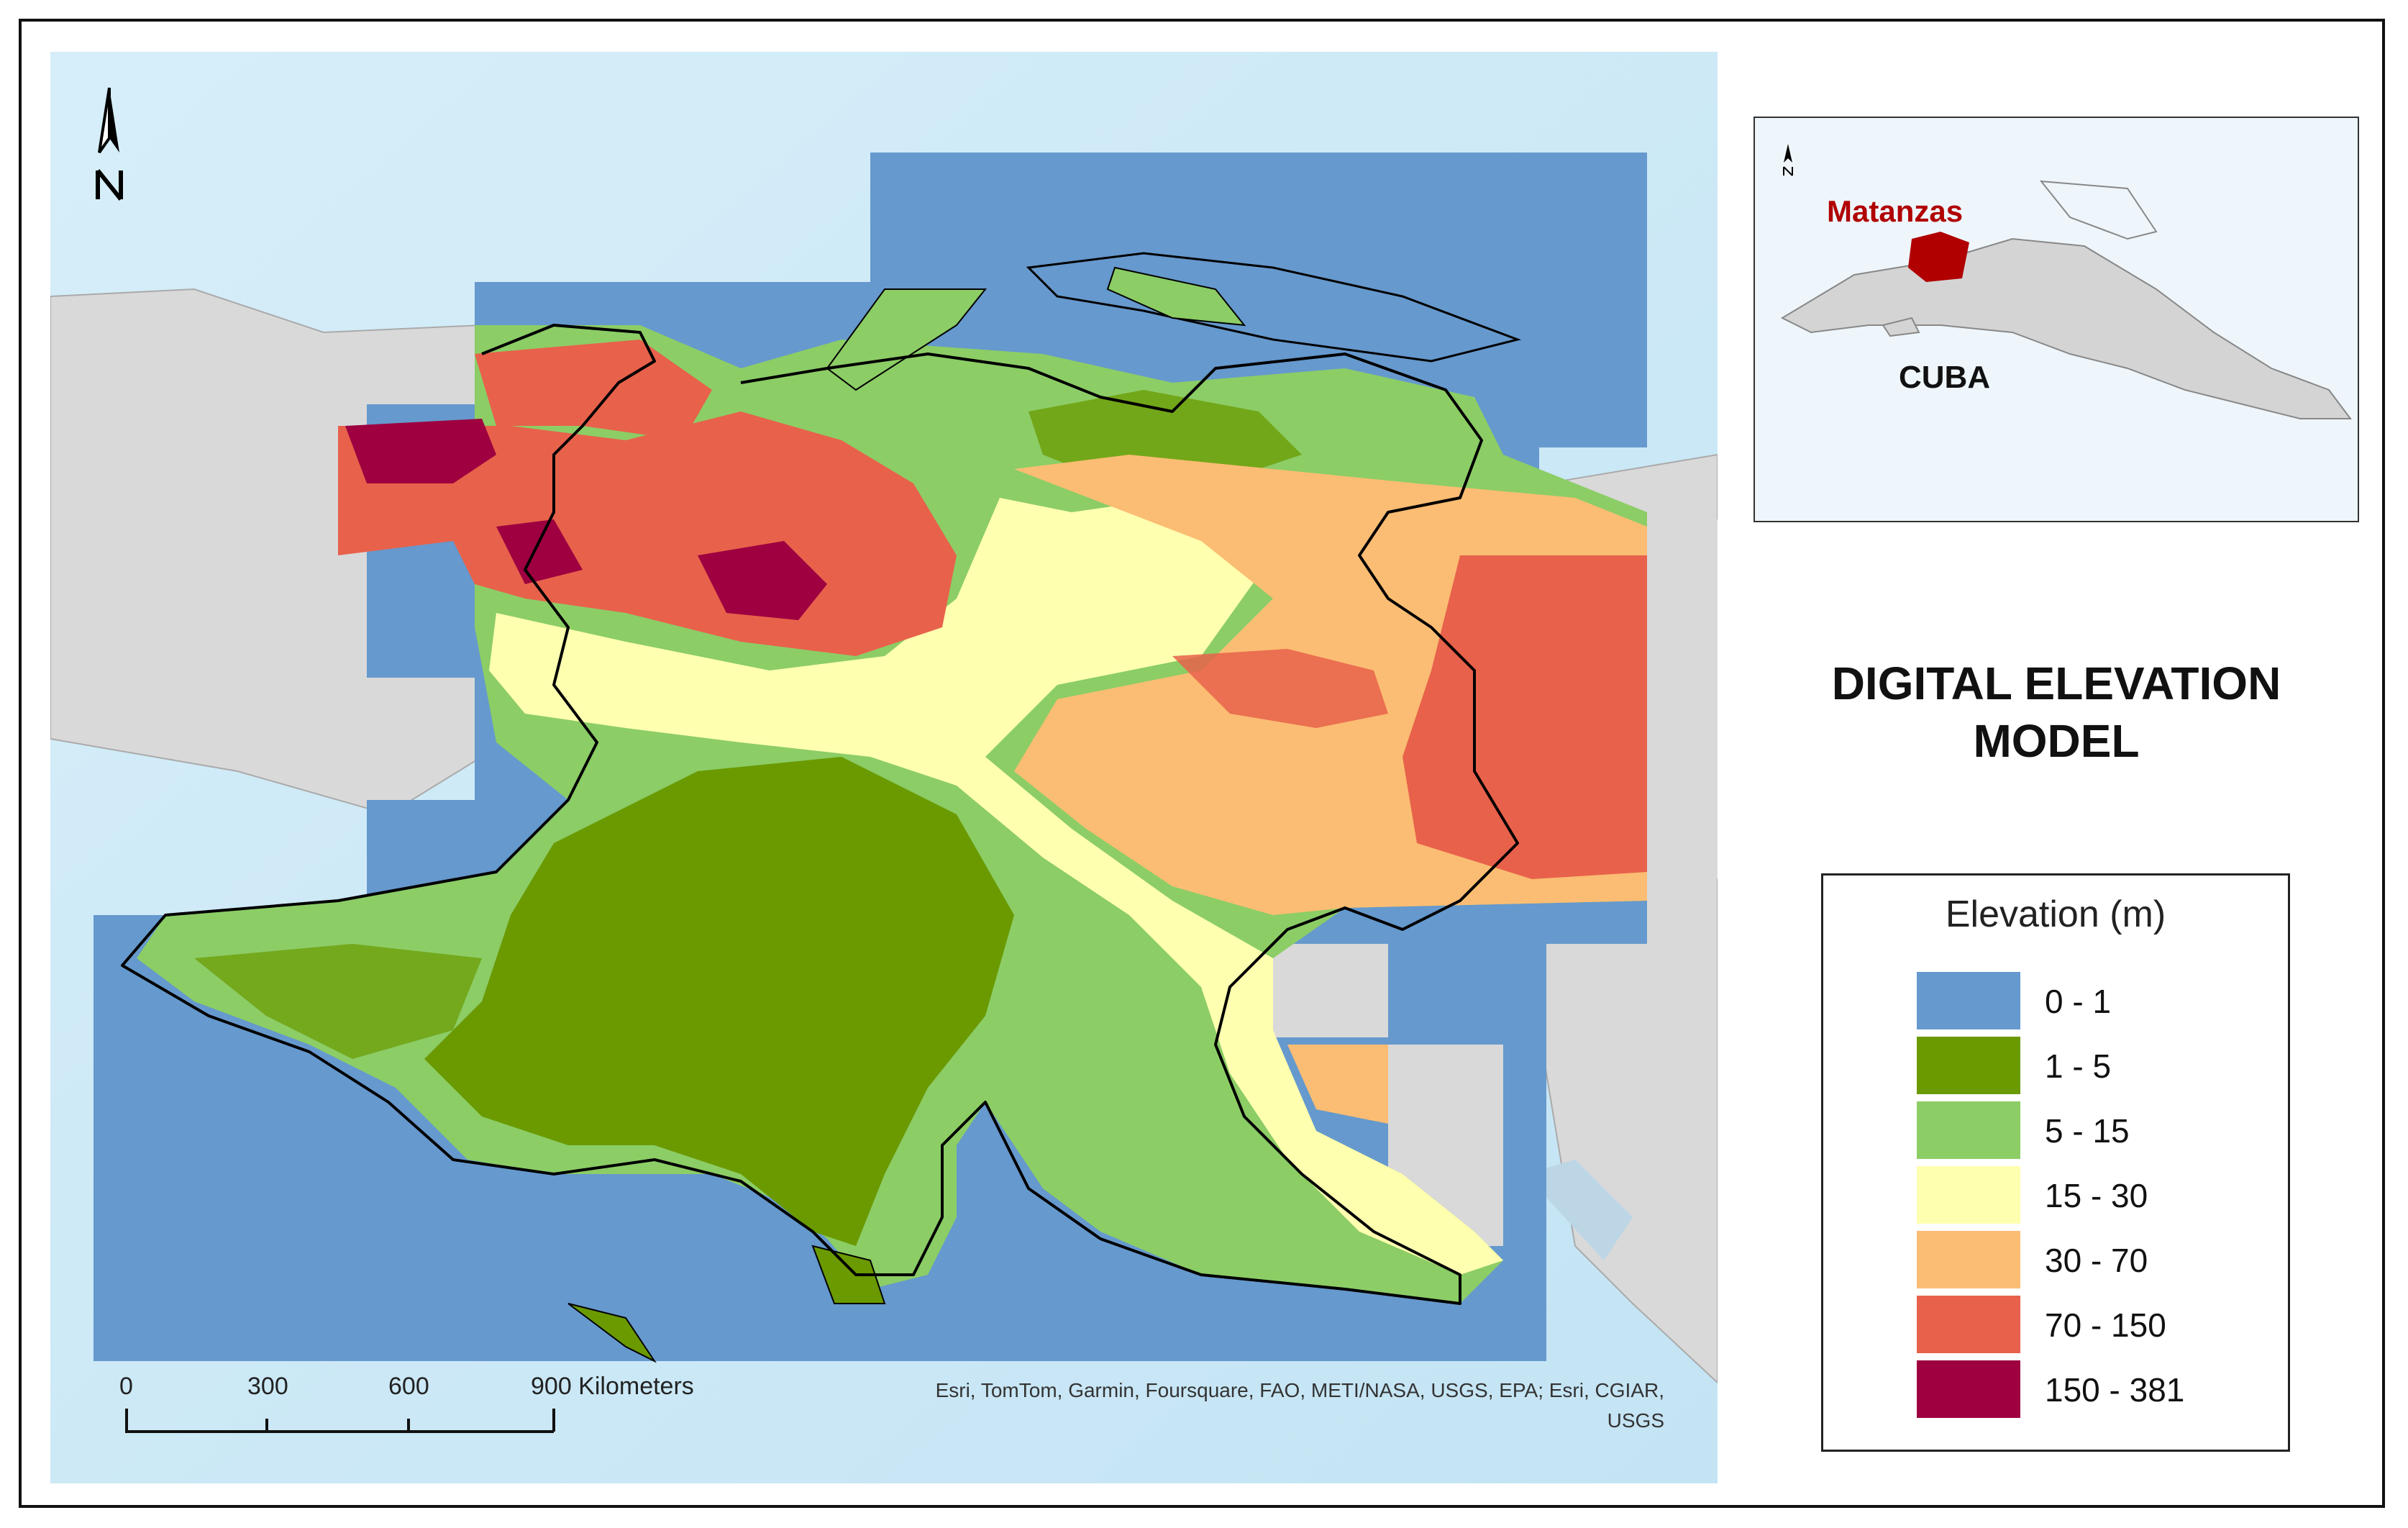 This screenshot has width=2408, height=1528. I want to click on legend-label: 15 - 30, so click(2096, 1195).